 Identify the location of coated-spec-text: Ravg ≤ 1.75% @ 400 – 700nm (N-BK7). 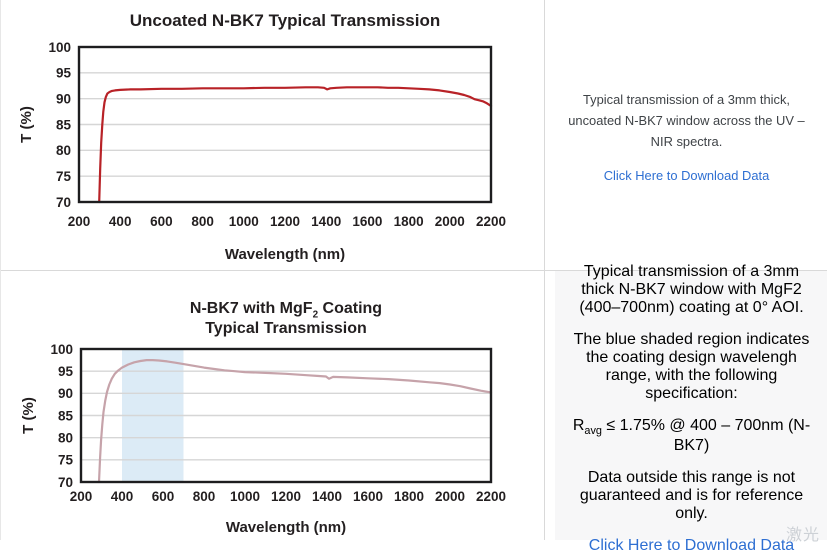
(691, 436).